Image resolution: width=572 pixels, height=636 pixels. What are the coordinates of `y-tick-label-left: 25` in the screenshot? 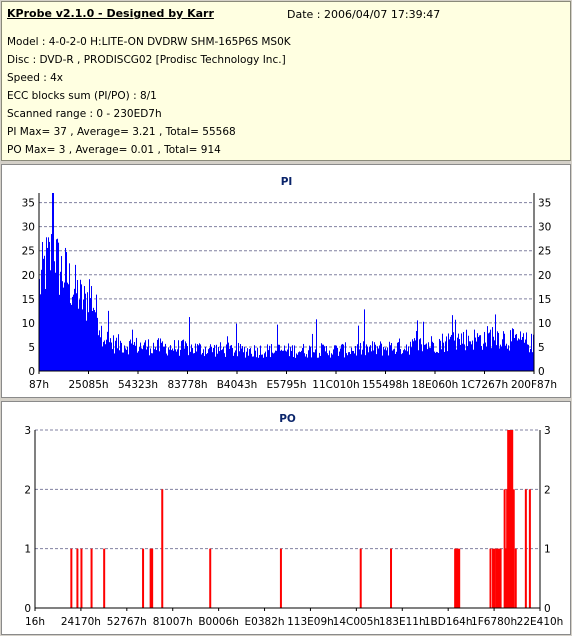 It's located at (28, 252).